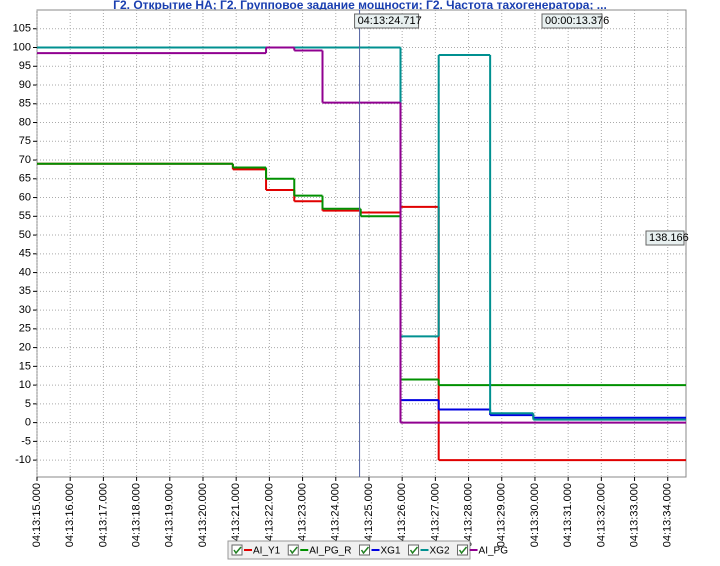 This screenshot has height=566, width=720. Describe the element at coordinates (25, 85) in the screenshot. I see `y-tick-label: 90` at that location.